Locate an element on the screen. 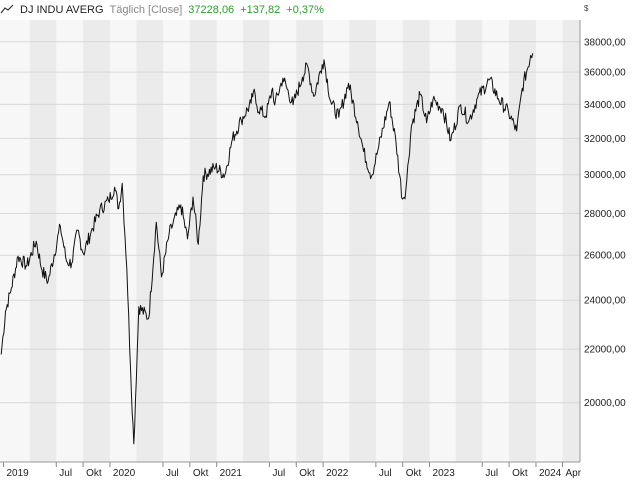 The height and width of the screenshot is (480, 640). y-tick-label: 22000,00 is located at coordinates (605, 350).